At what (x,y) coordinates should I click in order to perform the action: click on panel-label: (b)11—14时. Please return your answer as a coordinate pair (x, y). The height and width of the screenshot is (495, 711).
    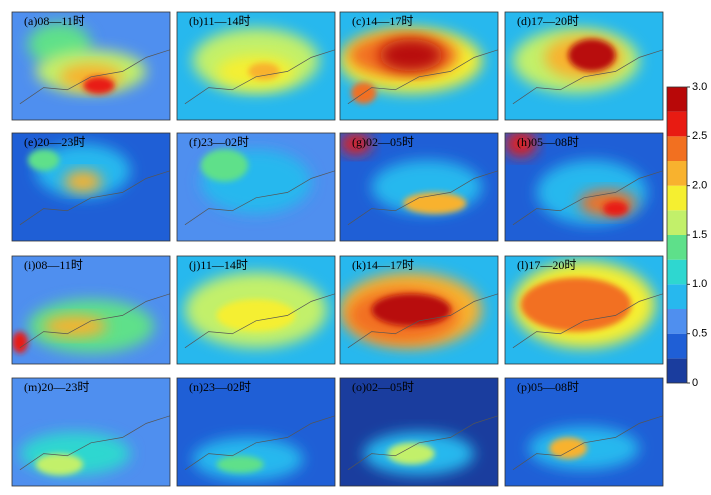
    Looking at the image, I should click on (220, 21).